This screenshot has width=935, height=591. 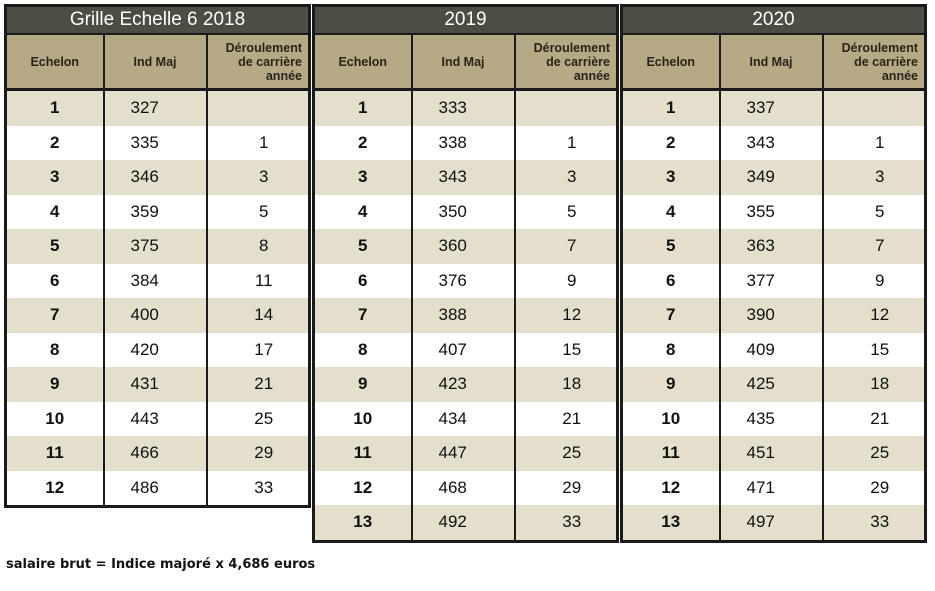 I want to click on ind-maj-cell: 451, so click(x=770, y=453).